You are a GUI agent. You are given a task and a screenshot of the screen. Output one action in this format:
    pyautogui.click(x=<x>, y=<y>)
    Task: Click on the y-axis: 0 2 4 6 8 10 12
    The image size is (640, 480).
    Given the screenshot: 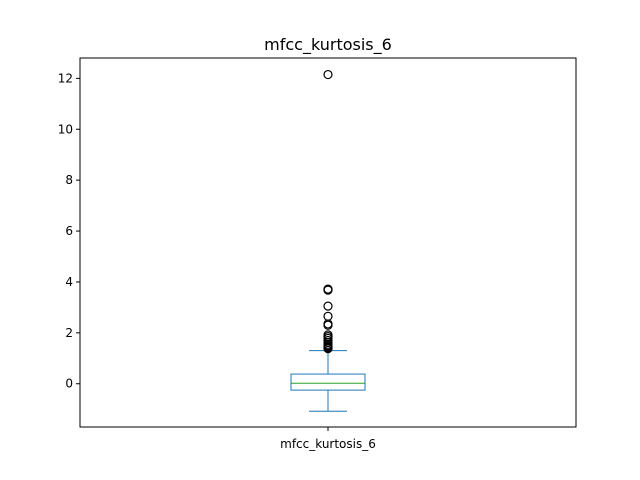 What is the action you would take?
    pyautogui.click(x=69, y=231)
    